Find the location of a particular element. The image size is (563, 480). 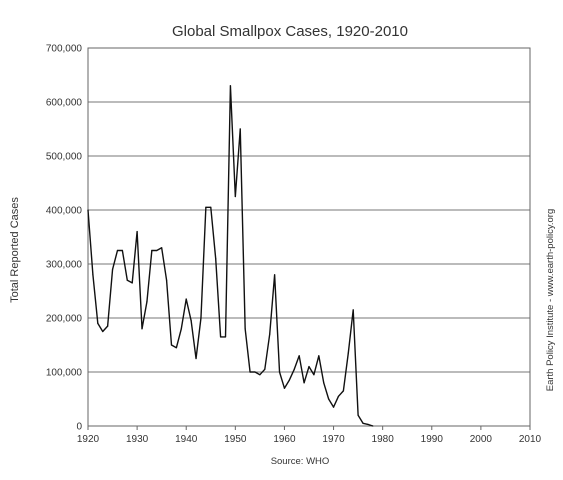

source-note: Source: WHO is located at coordinates (300, 461).